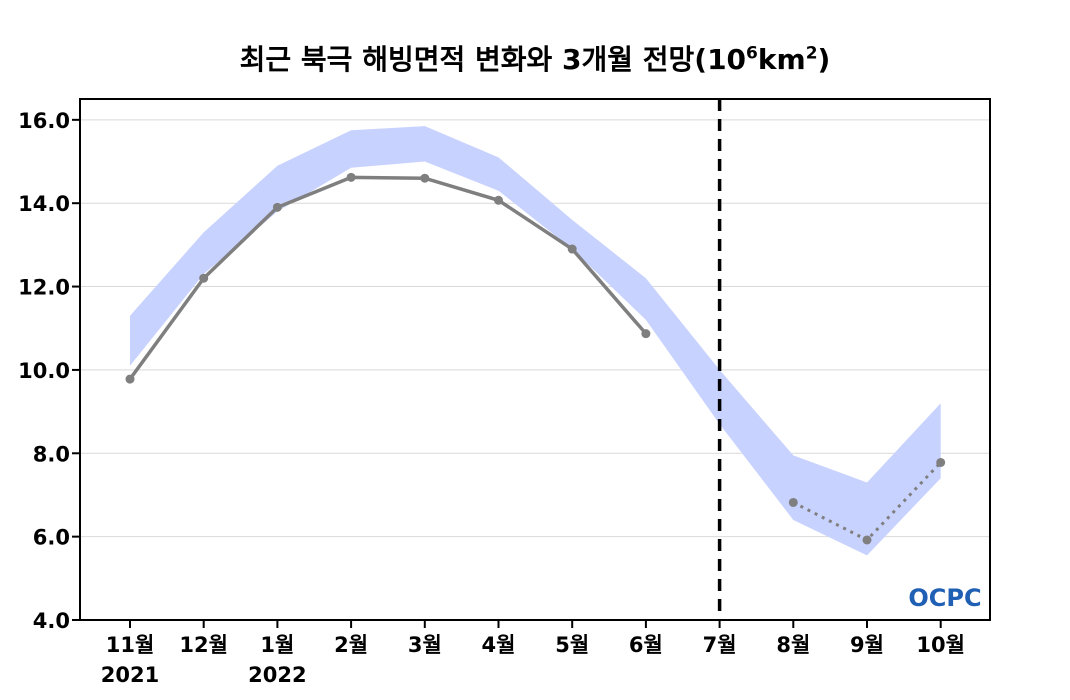  Describe the element at coordinates (646, 645) in the screenshot. I see `x-tick-label: 6월` at that location.